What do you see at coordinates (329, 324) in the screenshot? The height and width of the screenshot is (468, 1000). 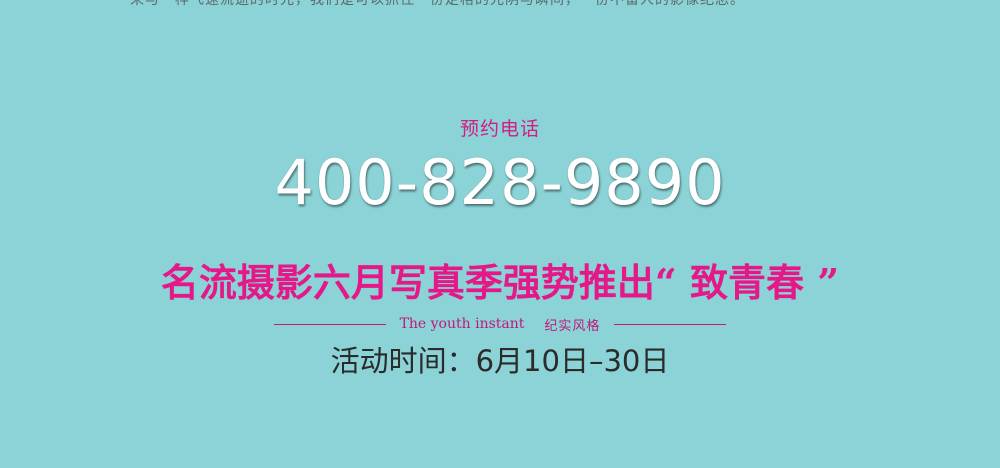 I see `left-divider-line` at bounding box center [329, 324].